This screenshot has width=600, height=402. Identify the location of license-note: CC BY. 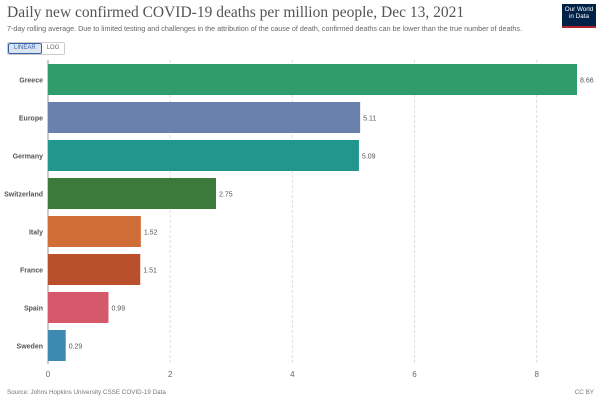
(584, 392).